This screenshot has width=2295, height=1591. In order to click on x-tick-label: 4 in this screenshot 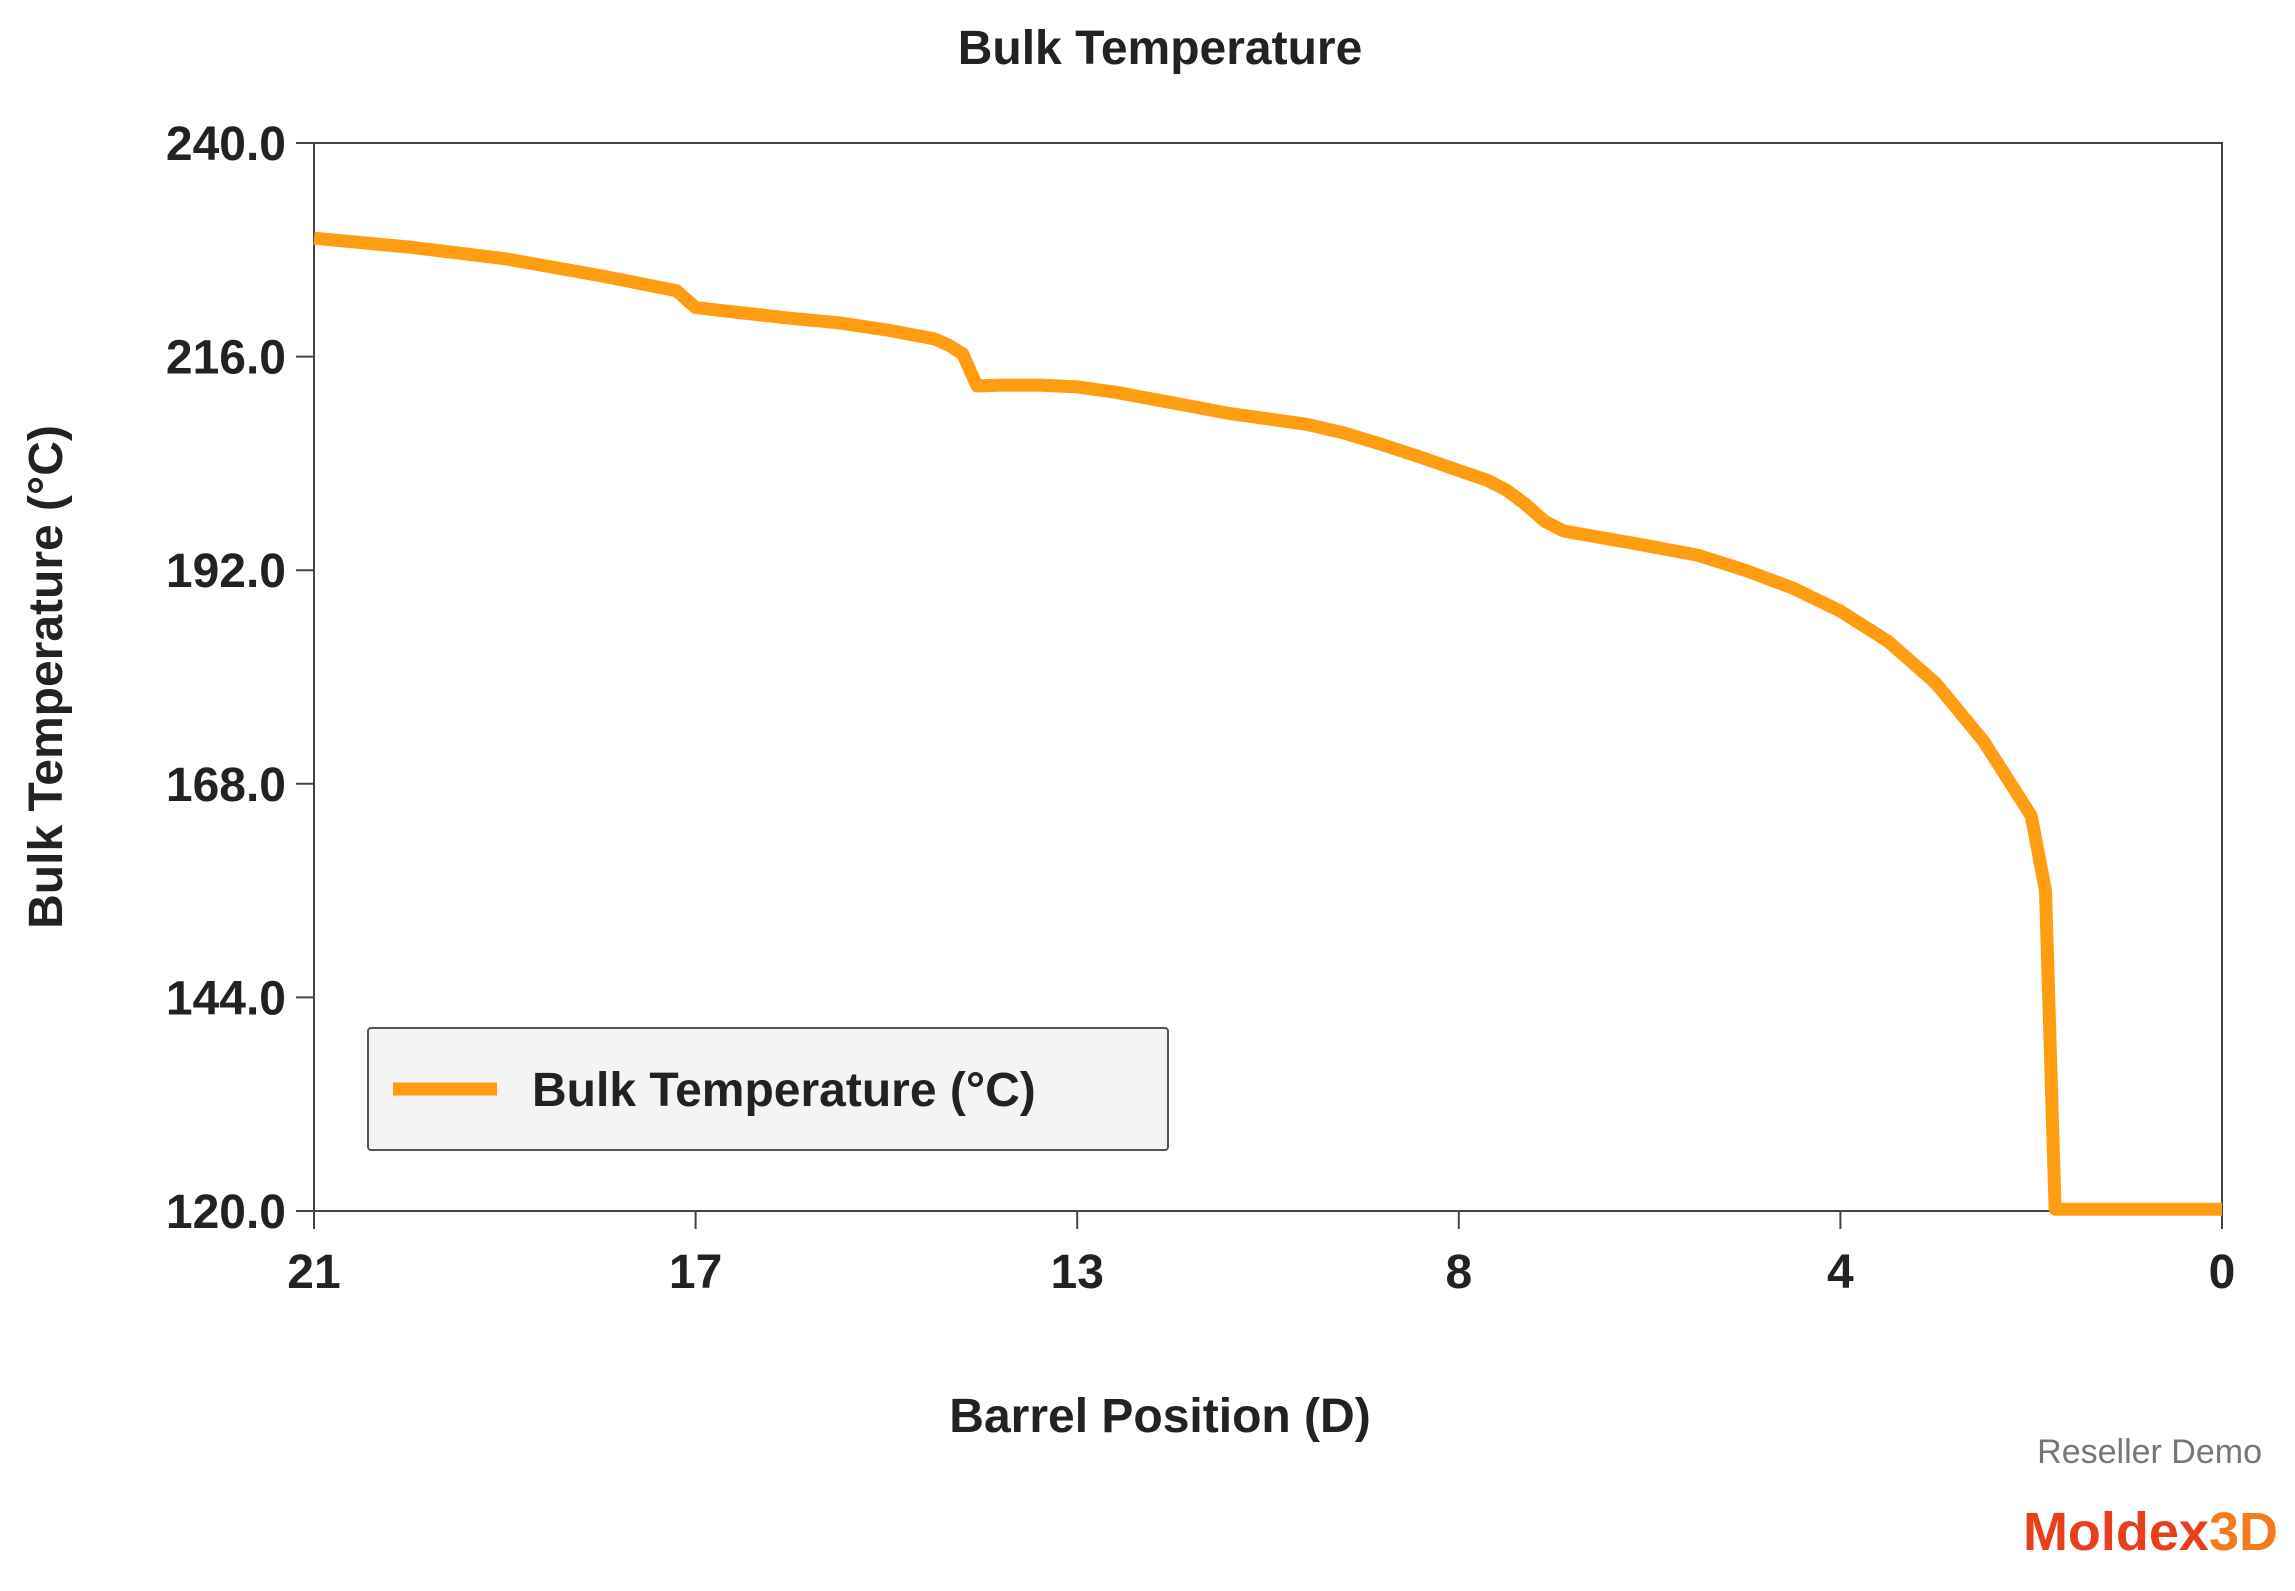, I will do `click(1840, 1272)`.